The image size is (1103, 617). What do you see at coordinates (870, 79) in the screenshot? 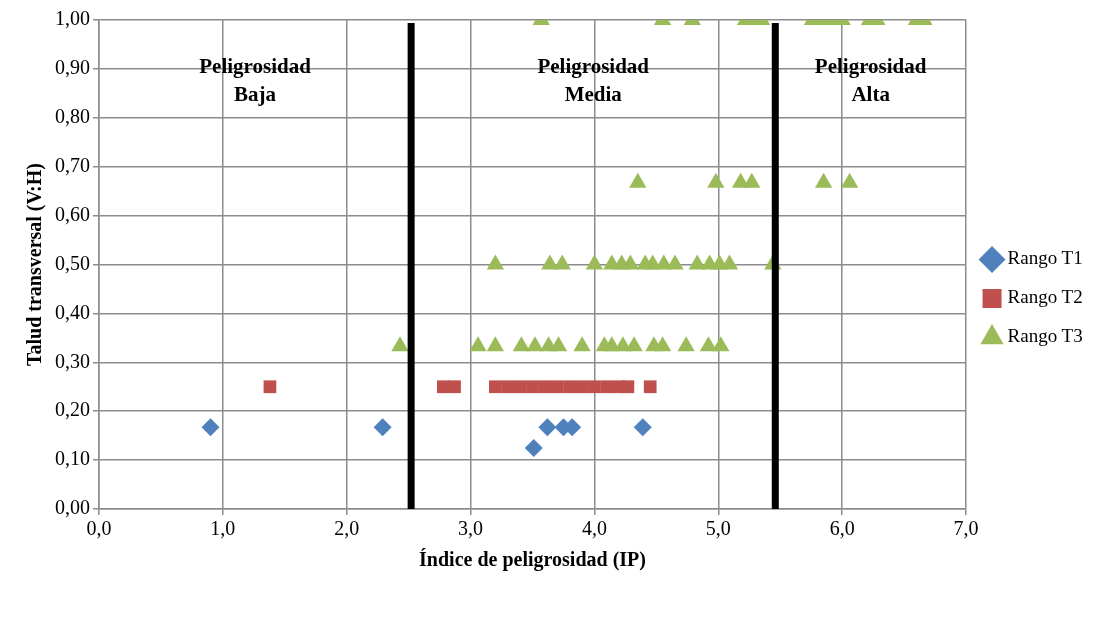
I see `annotation: Peligrosidad Alta` at bounding box center [870, 79].